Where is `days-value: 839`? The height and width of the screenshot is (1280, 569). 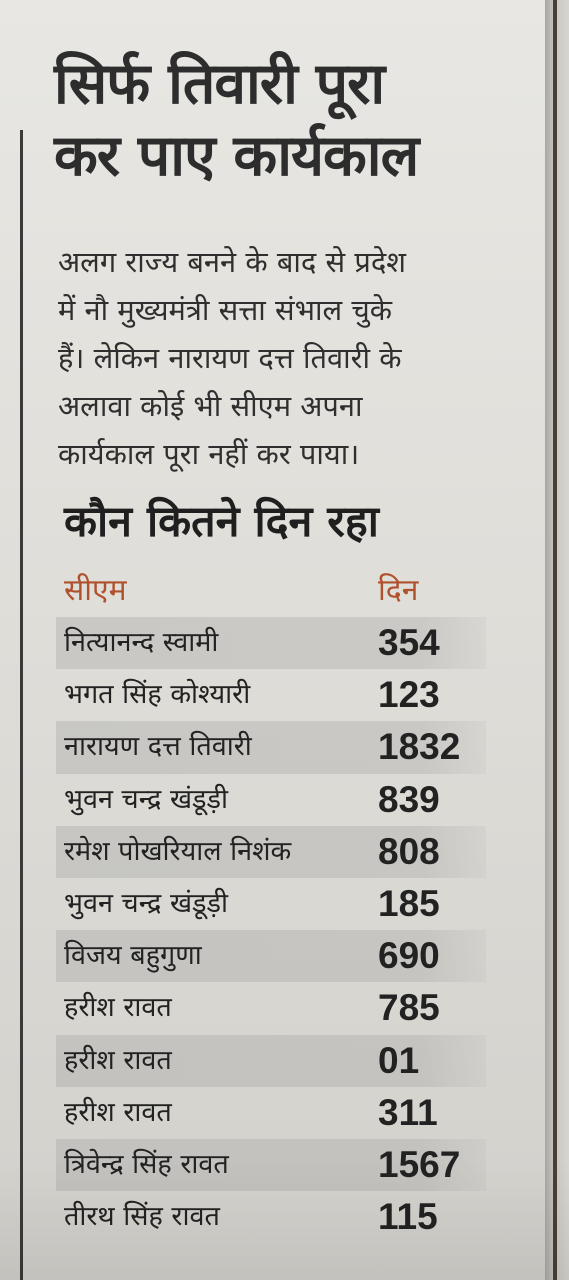 days-value: 839 is located at coordinates (409, 799).